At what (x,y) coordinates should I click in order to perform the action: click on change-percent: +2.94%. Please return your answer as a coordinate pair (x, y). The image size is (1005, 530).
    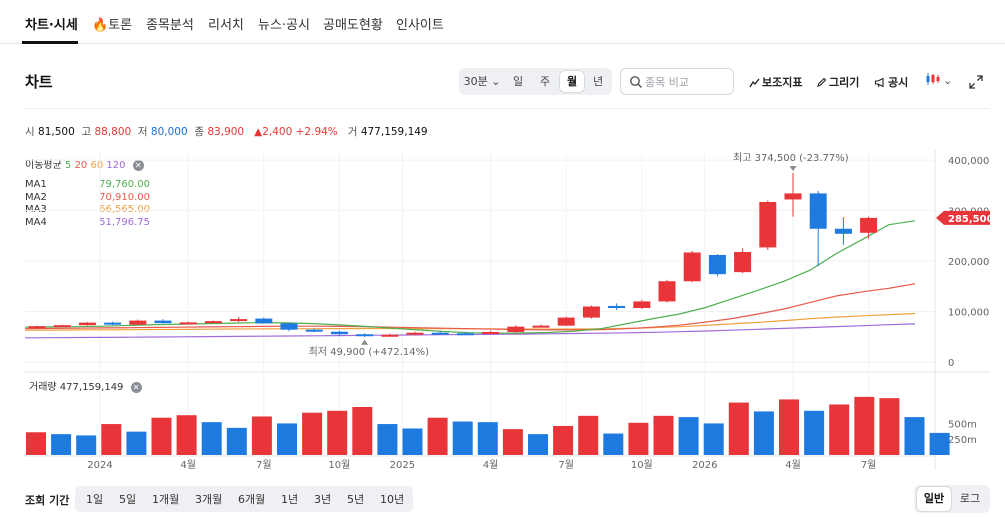
    Looking at the image, I should click on (316, 132).